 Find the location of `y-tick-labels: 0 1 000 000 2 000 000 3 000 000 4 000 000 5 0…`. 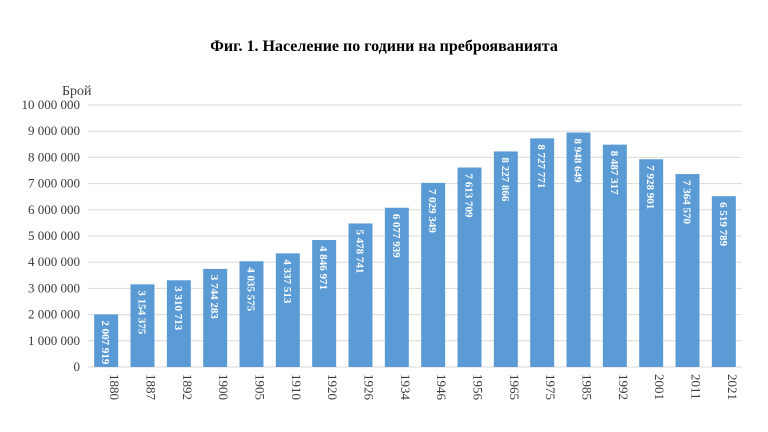

y-tick-labels: 0 1 000 000 2 000 000 3 000 000 4 000 000 5 0… is located at coordinates (51, 235).